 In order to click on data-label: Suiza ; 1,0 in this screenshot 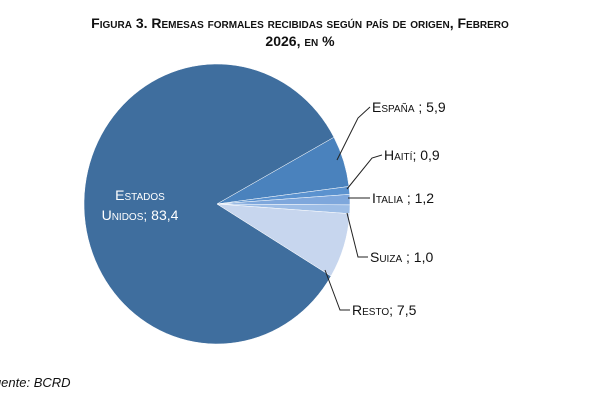, I will do `click(401, 257)`.